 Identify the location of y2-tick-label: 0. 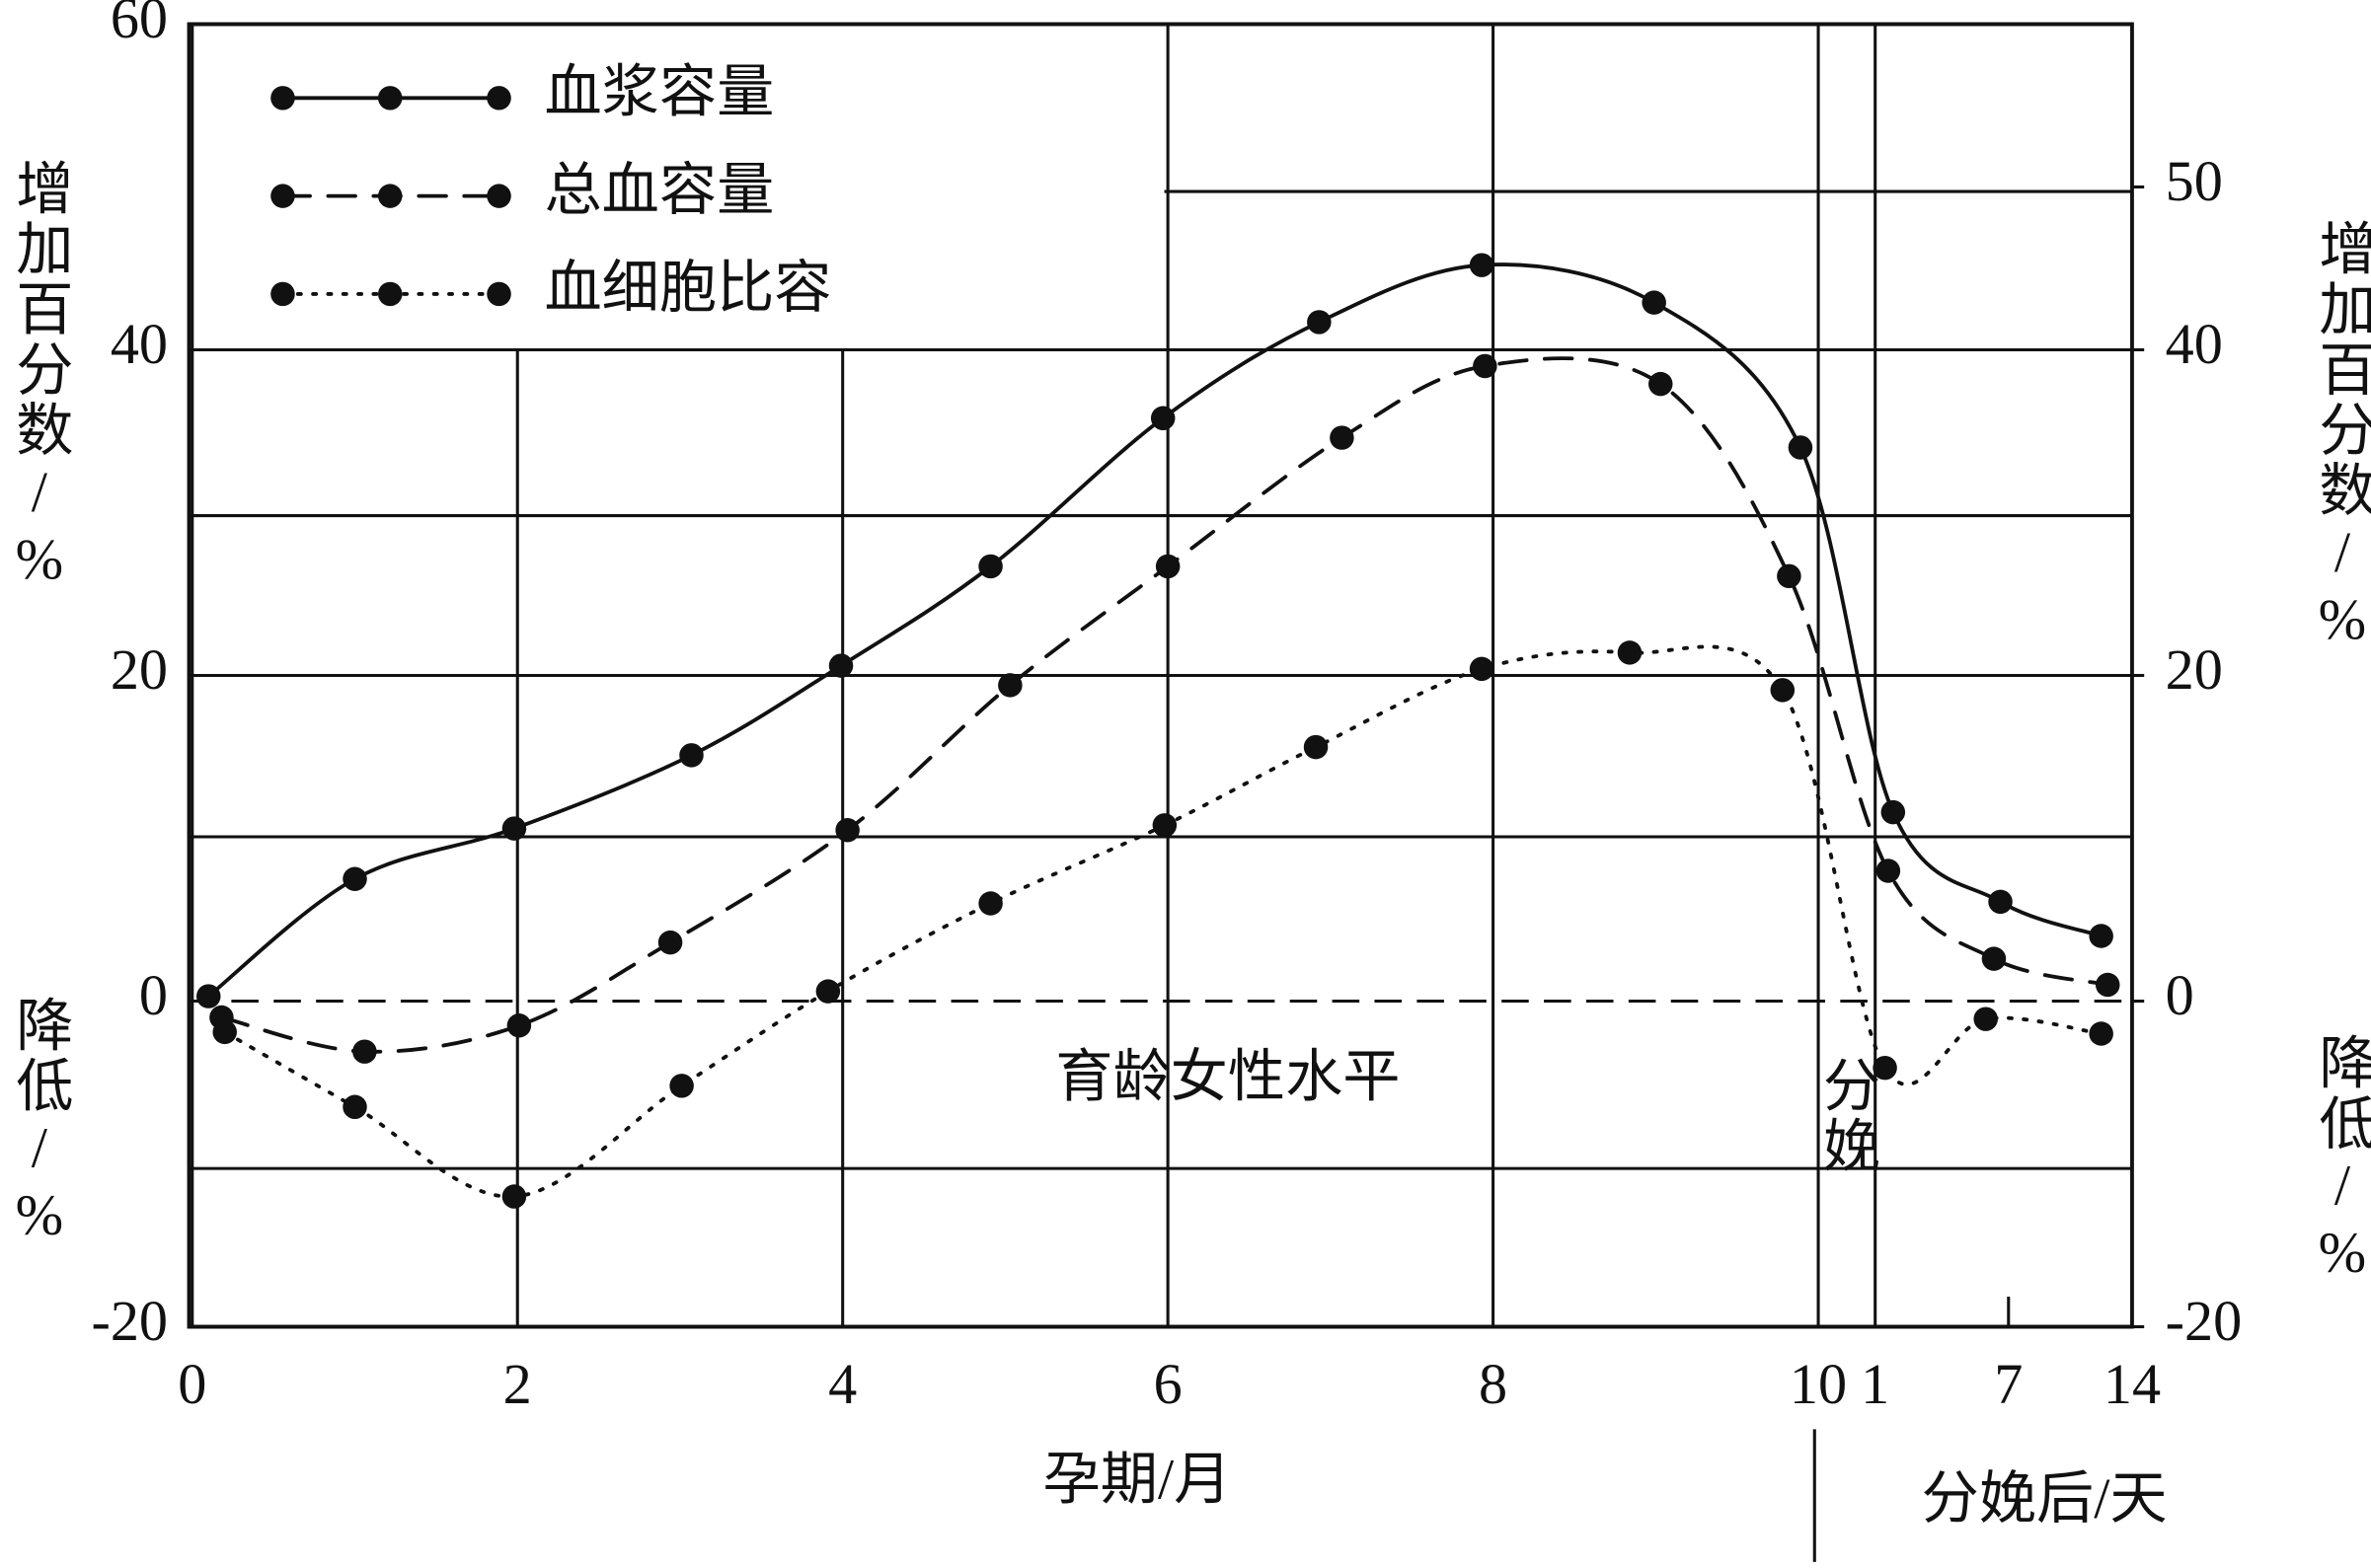
(2180, 995).